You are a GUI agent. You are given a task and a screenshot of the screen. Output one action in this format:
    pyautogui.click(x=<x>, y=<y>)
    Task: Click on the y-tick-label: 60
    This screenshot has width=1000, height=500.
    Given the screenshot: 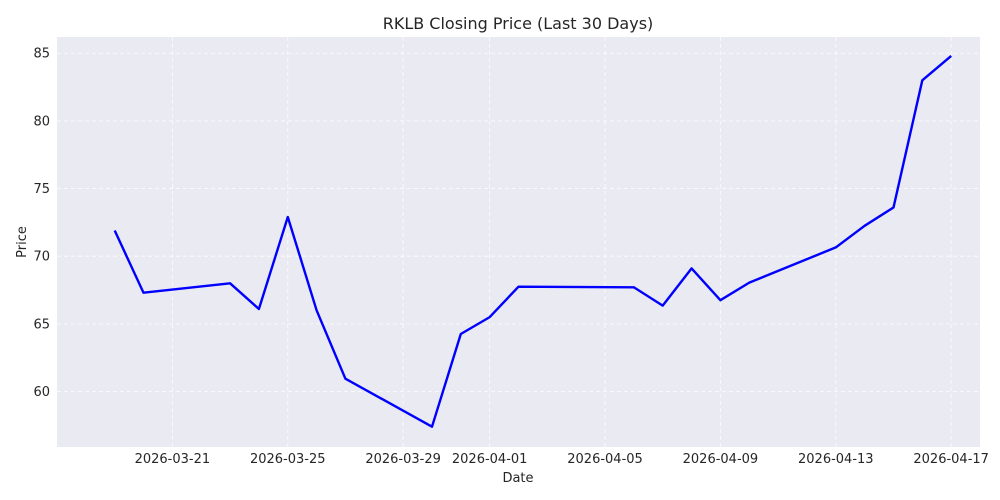 What is the action you would take?
    pyautogui.click(x=41, y=392)
    